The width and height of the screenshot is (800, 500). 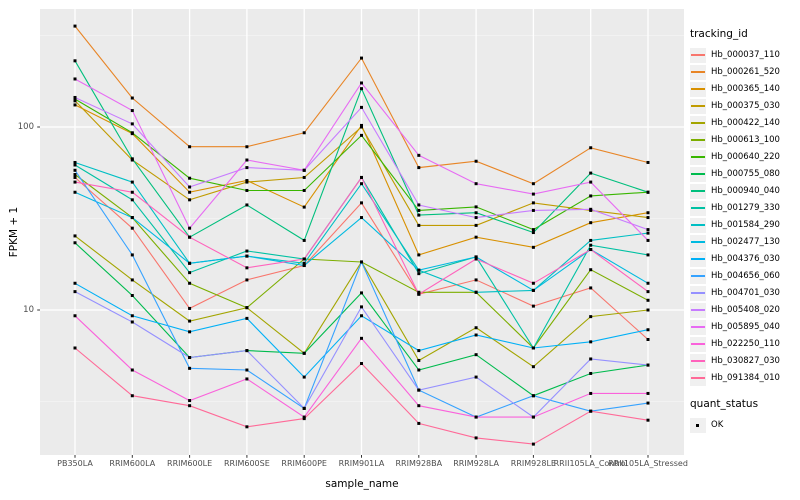 I want to click on legend-row-Hb_004701_030: Hb_004701_030, so click(x=744, y=293).